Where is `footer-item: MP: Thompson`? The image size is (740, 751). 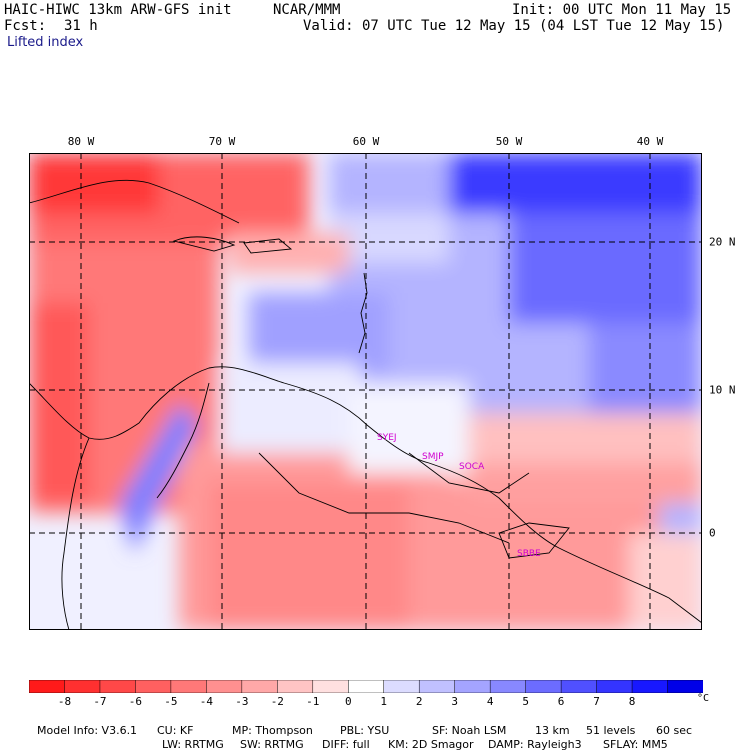
footer-item: MP: Thompson is located at coordinates (272, 730).